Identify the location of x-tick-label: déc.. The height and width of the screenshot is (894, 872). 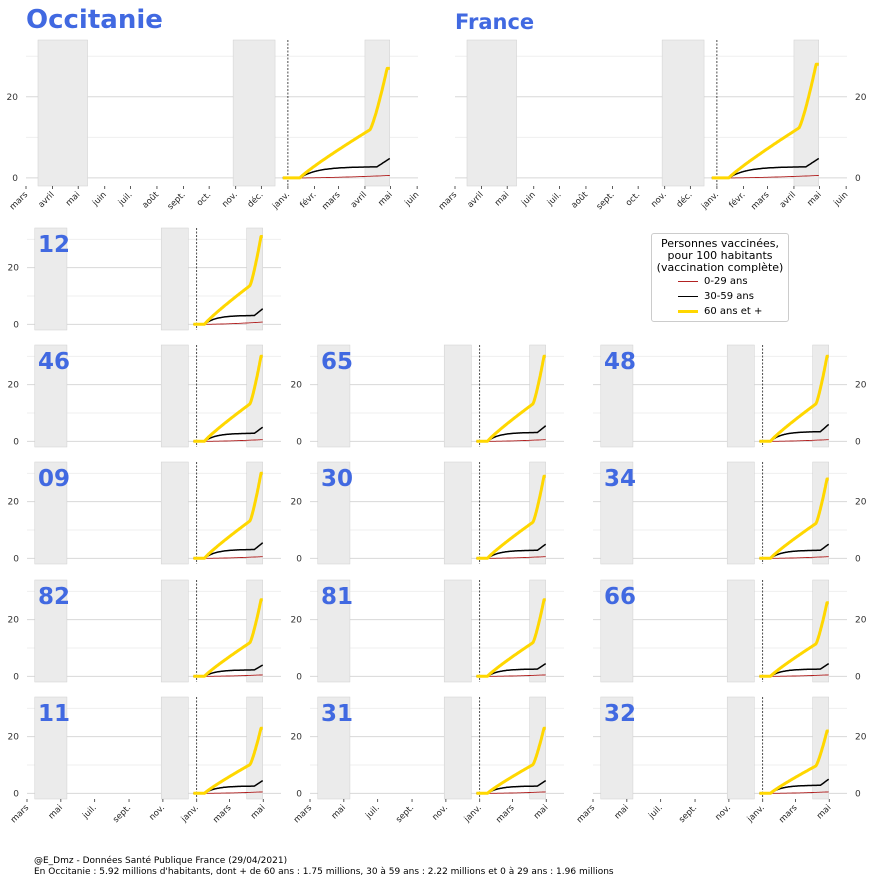
(684, 199).